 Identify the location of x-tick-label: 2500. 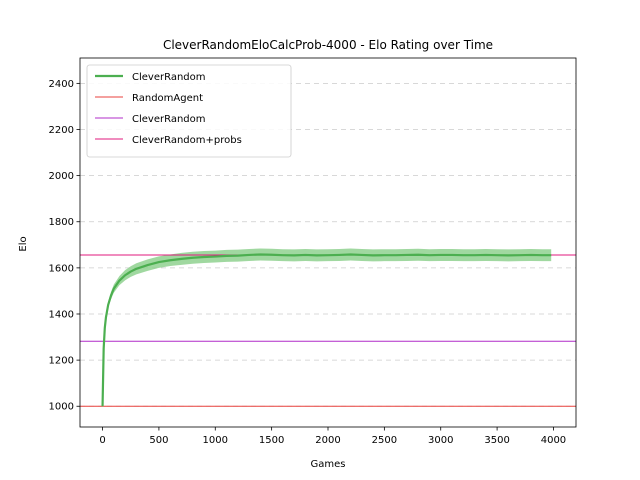
(384, 440).